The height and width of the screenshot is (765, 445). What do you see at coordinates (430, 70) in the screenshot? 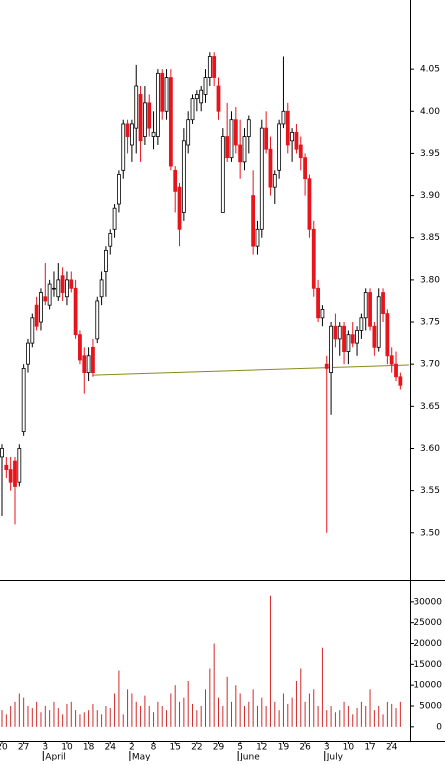
I see `y-tick-label: 4.05` at bounding box center [430, 70].